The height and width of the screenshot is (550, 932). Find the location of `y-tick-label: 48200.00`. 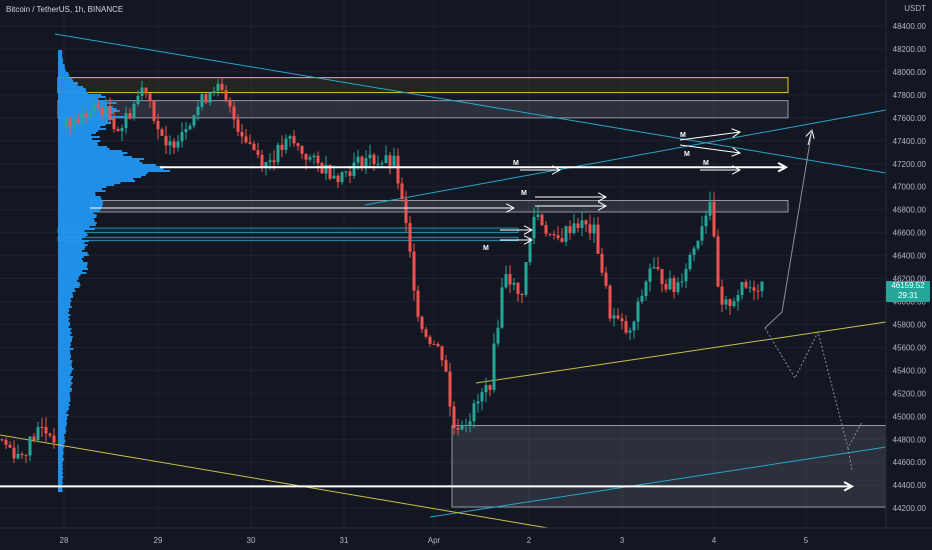

y-tick-label: 48200.00 is located at coordinates (910, 49).